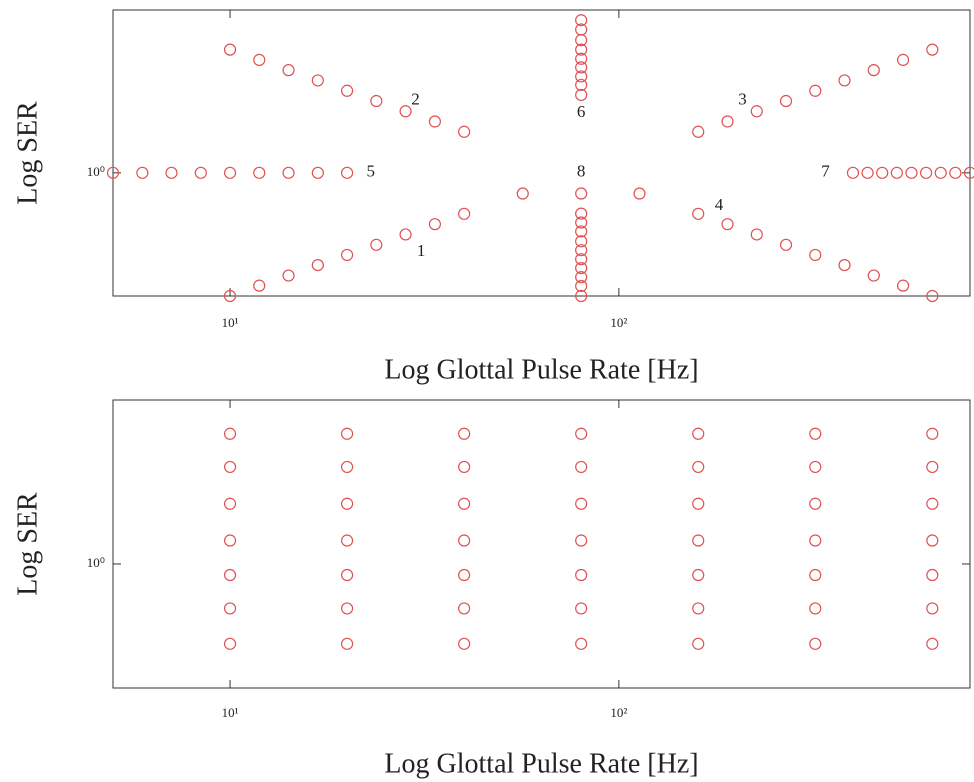  Describe the element at coordinates (421, 250) in the screenshot. I see `annotation: 1` at that location.